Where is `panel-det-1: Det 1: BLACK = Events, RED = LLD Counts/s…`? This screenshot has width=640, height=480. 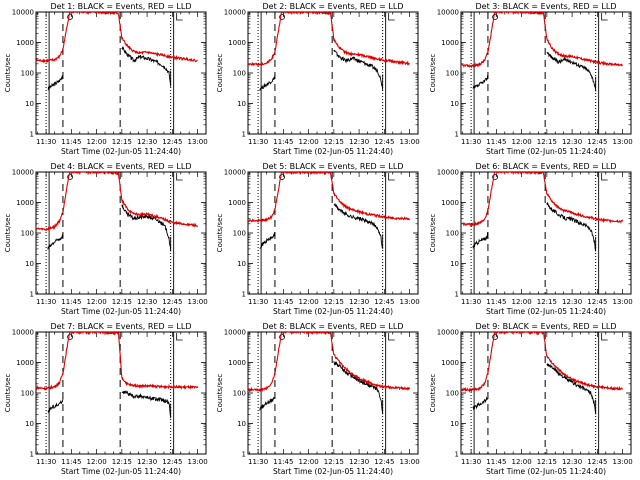 panel-det-1: Det 1: BLACK = Events, RED = LLD Counts/s… is located at coordinates (106, 79).